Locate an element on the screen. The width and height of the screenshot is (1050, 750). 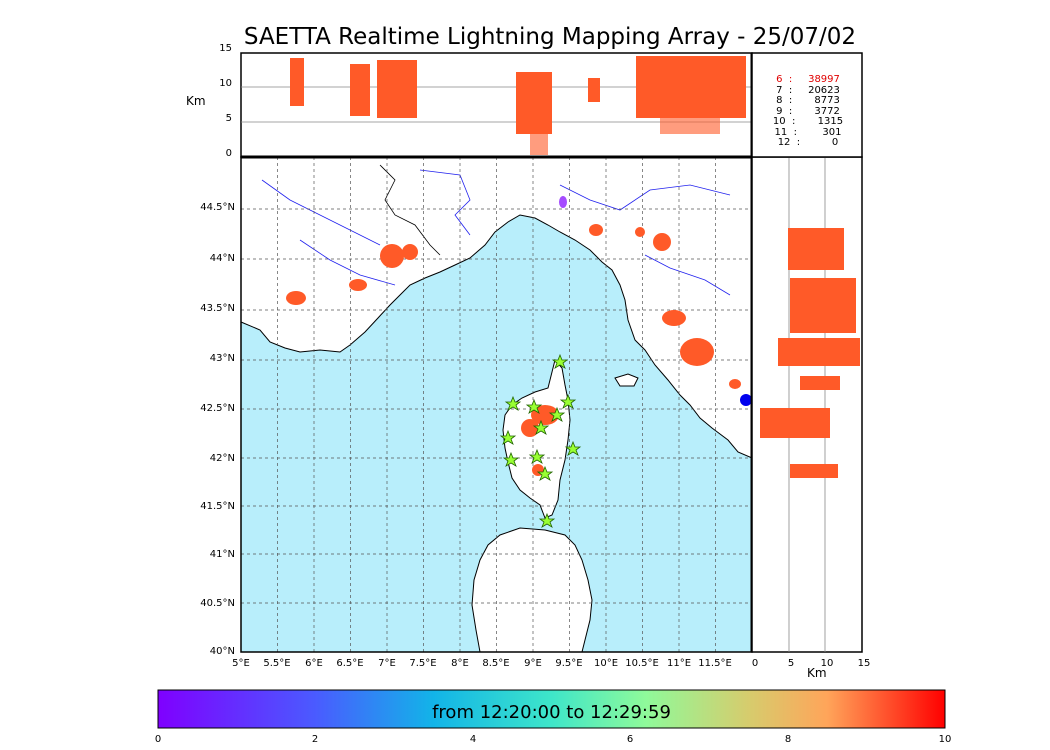
lat-tick: 40.5°N is located at coordinates (217, 603).